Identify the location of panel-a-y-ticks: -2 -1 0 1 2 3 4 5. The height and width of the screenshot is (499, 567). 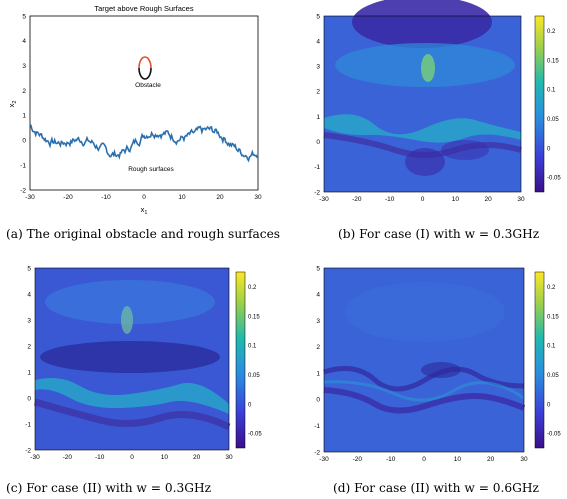
(23, 103).